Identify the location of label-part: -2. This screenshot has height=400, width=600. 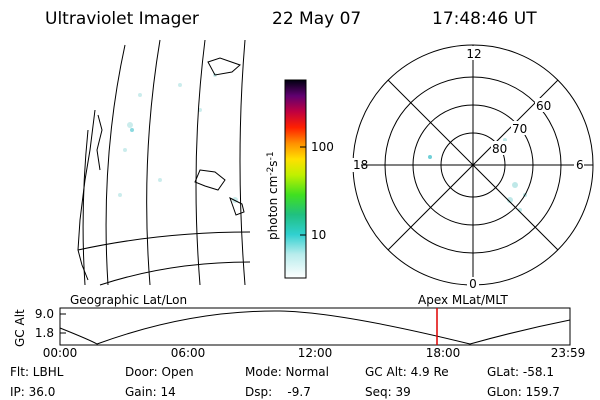
(271, 171).